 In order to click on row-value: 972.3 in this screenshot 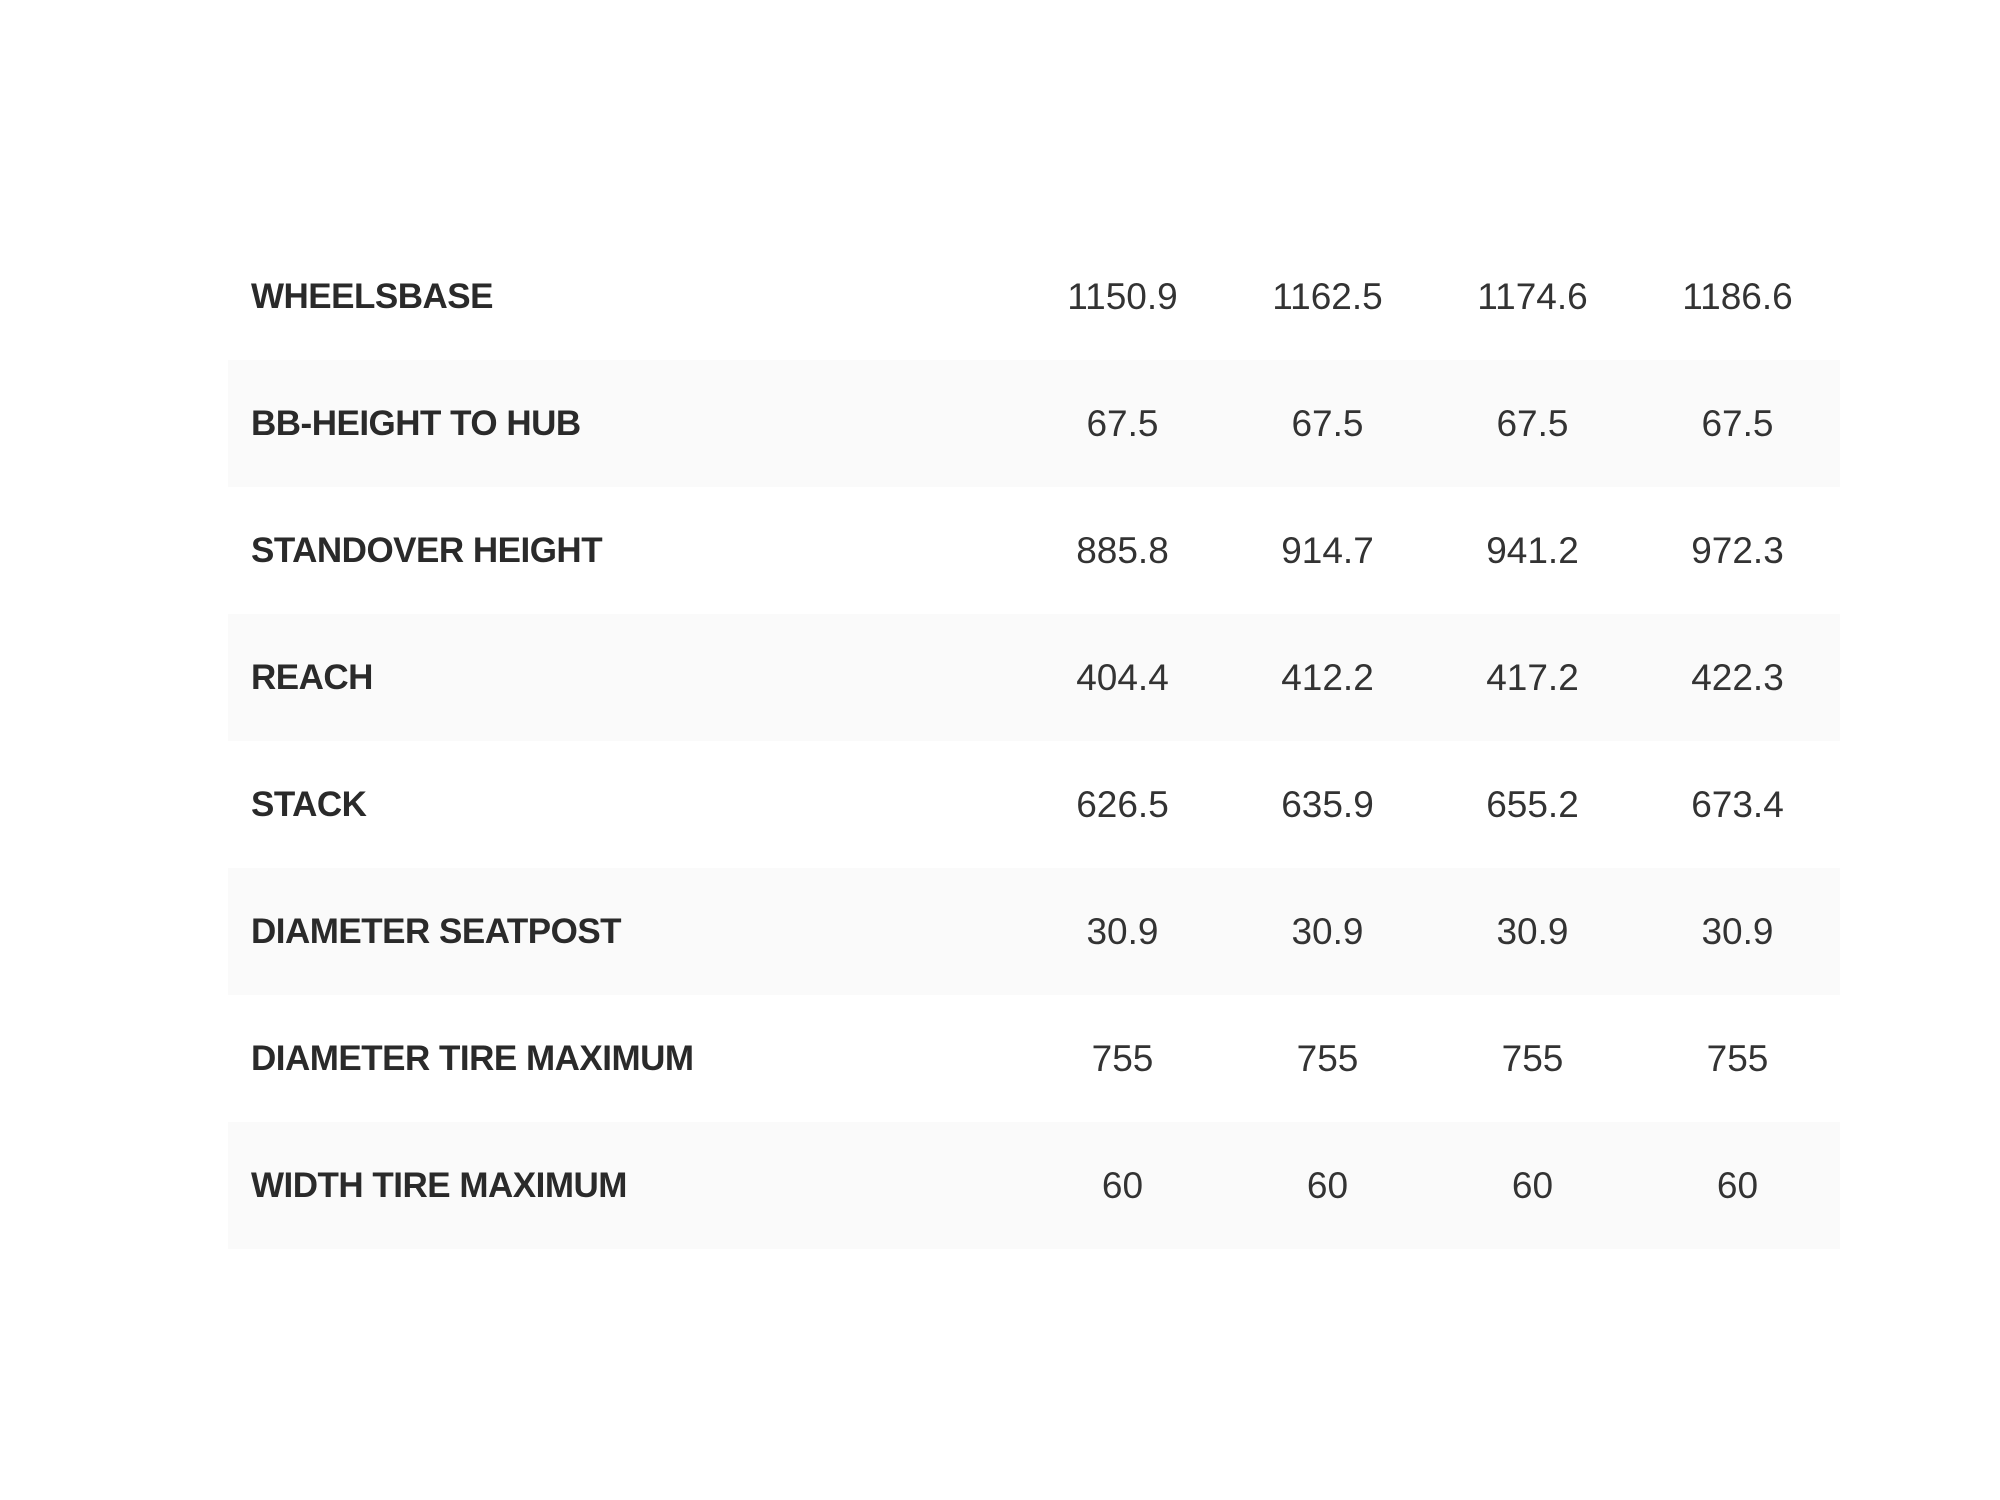, I will do `click(1737, 550)`.